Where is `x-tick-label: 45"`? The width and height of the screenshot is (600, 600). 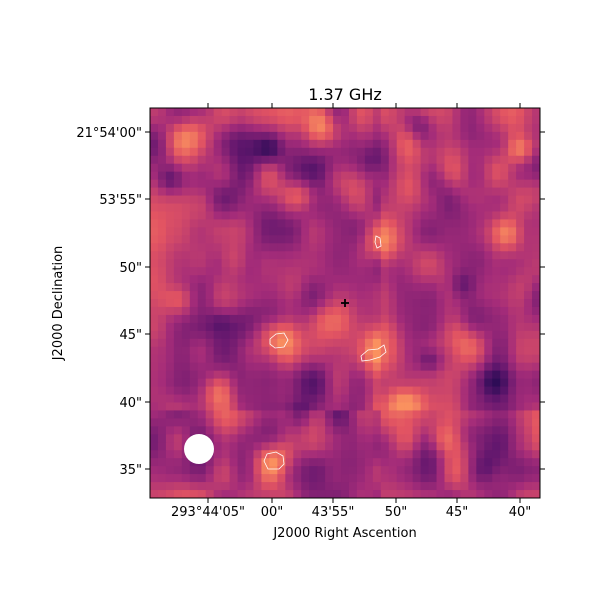
x-tick-label: 45" is located at coordinates (457, 512).